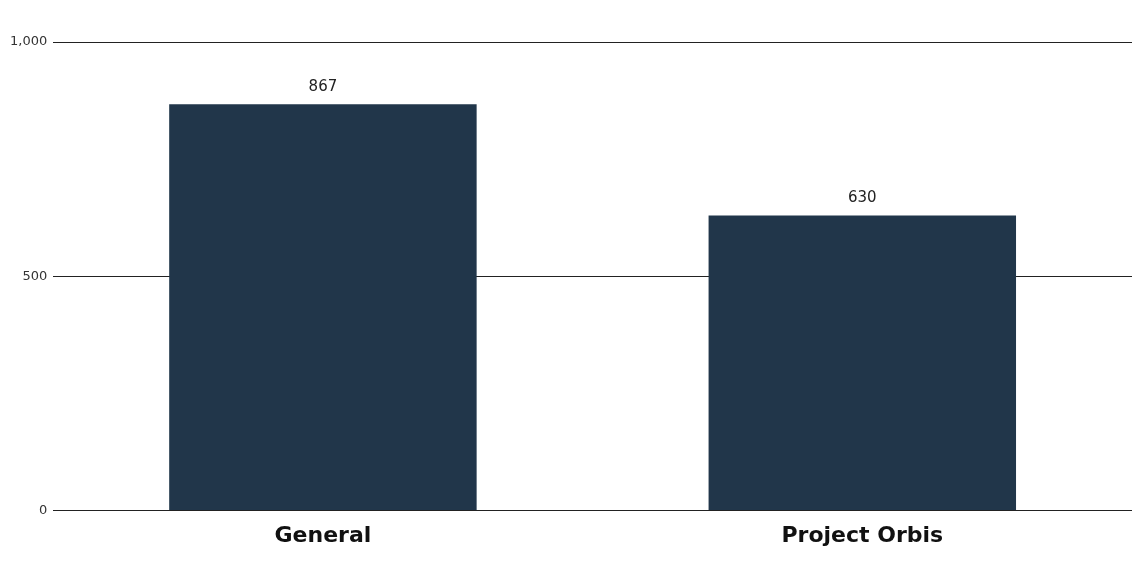 This screenshot has width=1132, height=561. What do you see at coordinates (862, 196) in the screenshot?
I see `data-label: 630` at bounding box center [862, 196].